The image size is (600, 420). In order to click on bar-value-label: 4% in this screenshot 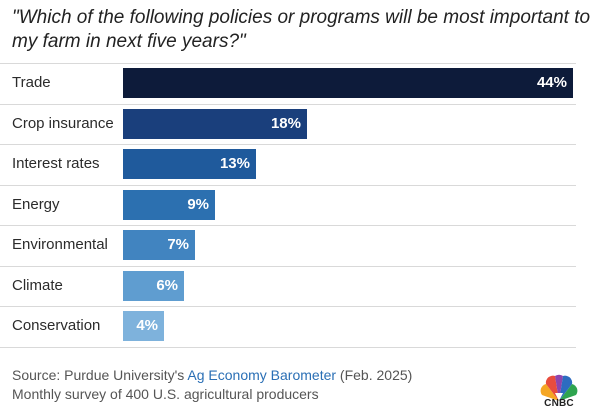, I will do `click(147, 325)`.